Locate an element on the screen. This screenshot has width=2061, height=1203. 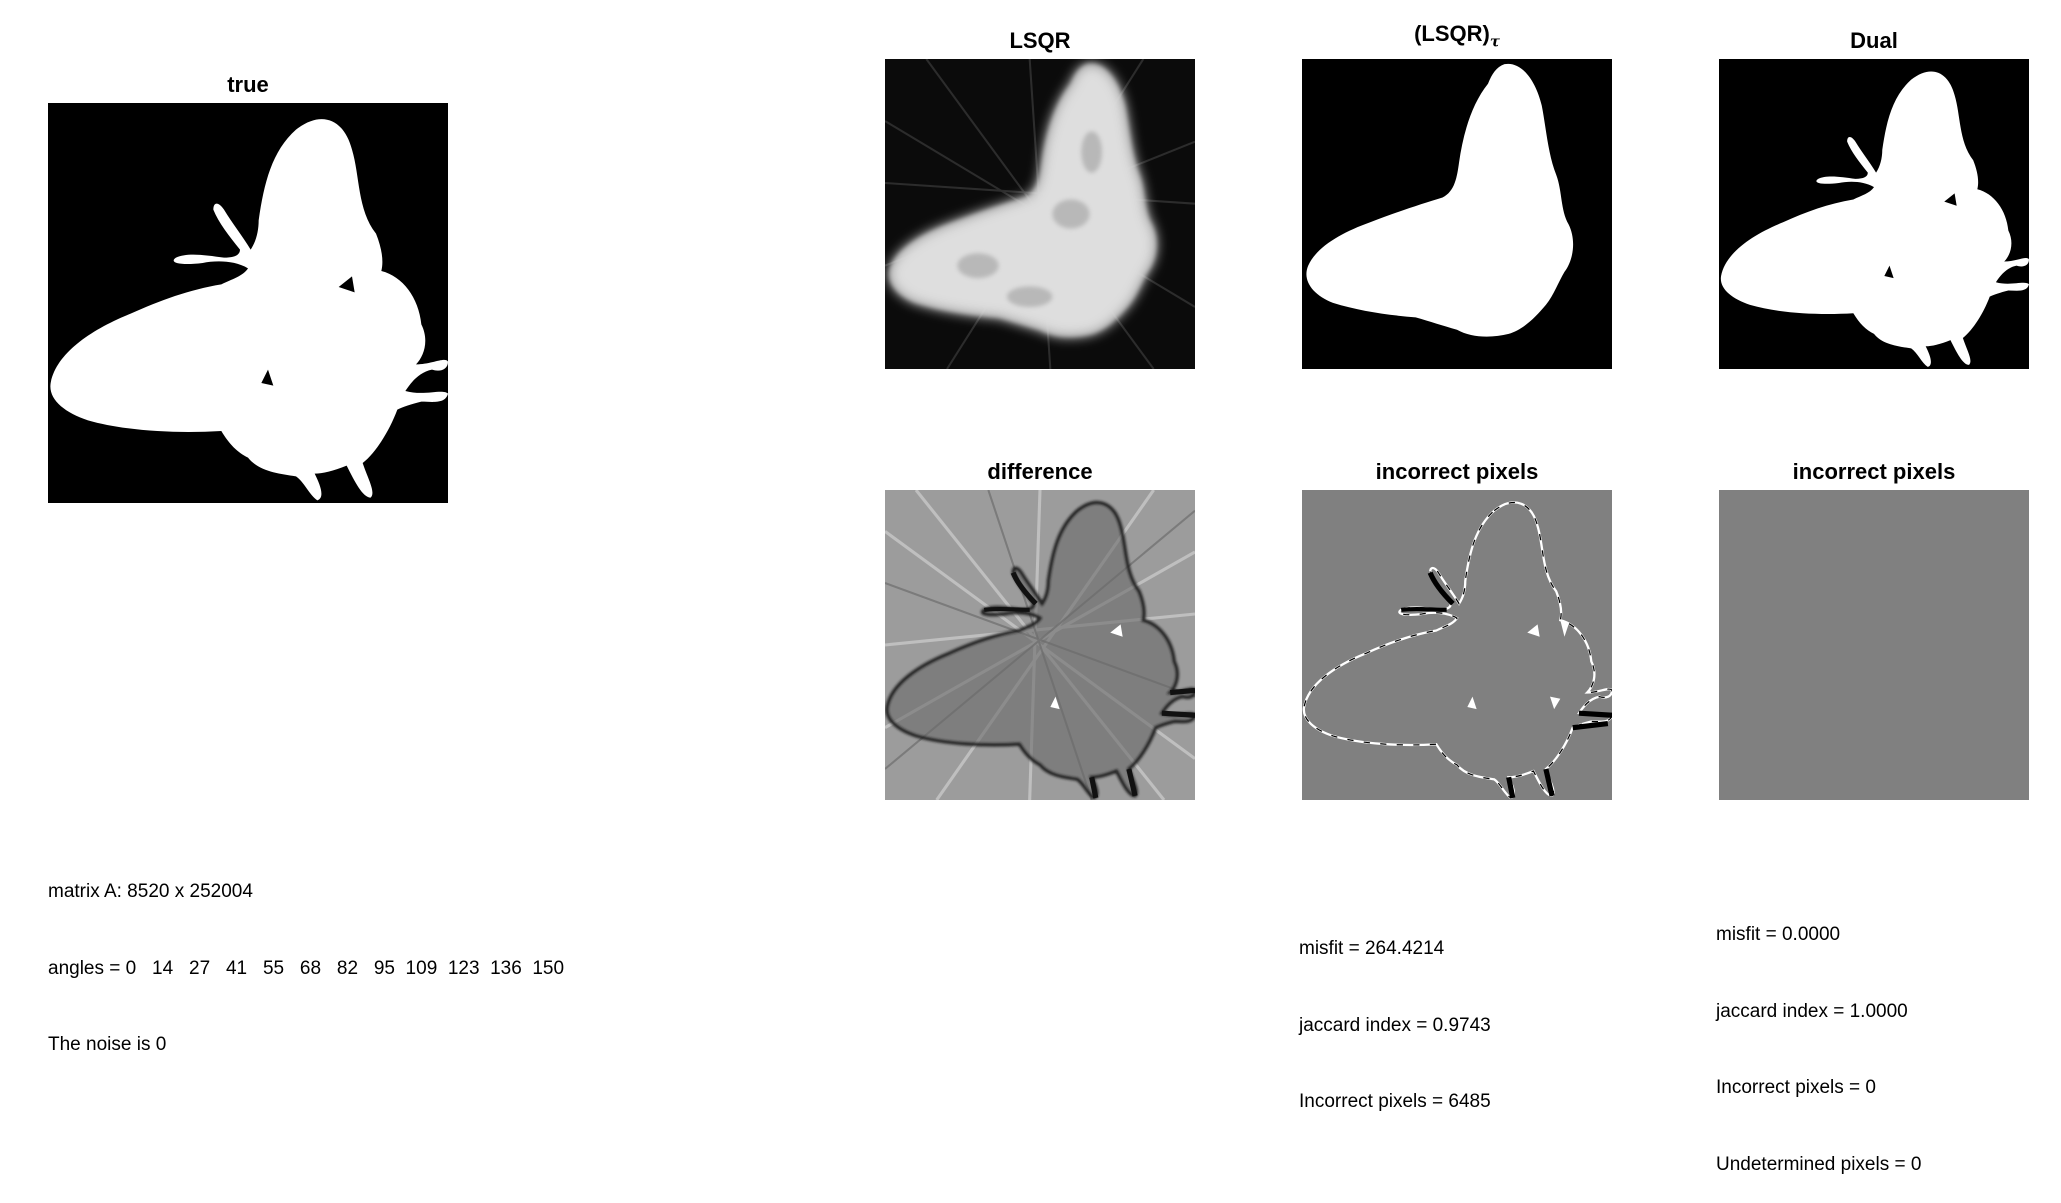
dual-image is located at coordinates (1874, 214).